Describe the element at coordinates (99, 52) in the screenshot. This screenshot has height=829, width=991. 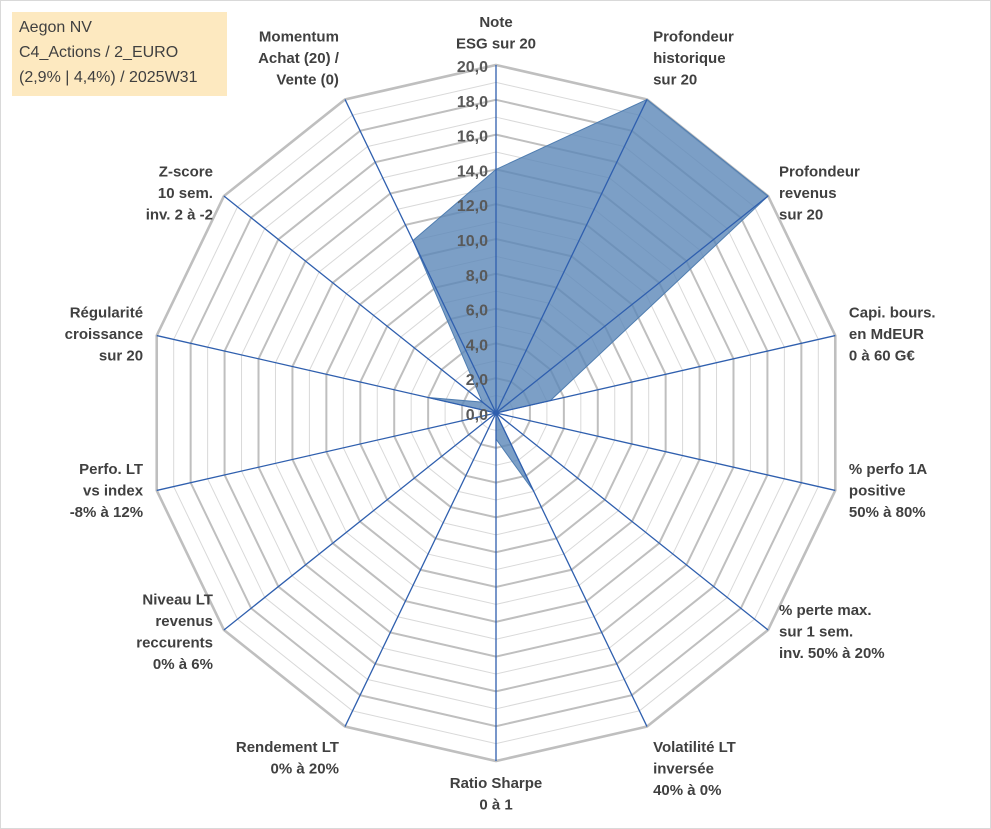
I see `category-label: C4_Actions / 2_EURO` at that location.